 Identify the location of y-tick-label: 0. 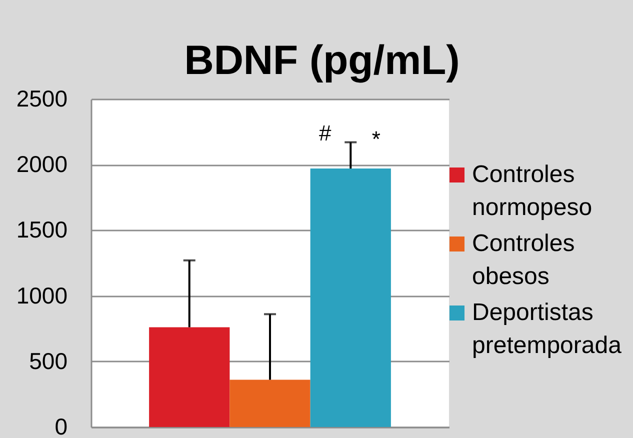
(61, 426).